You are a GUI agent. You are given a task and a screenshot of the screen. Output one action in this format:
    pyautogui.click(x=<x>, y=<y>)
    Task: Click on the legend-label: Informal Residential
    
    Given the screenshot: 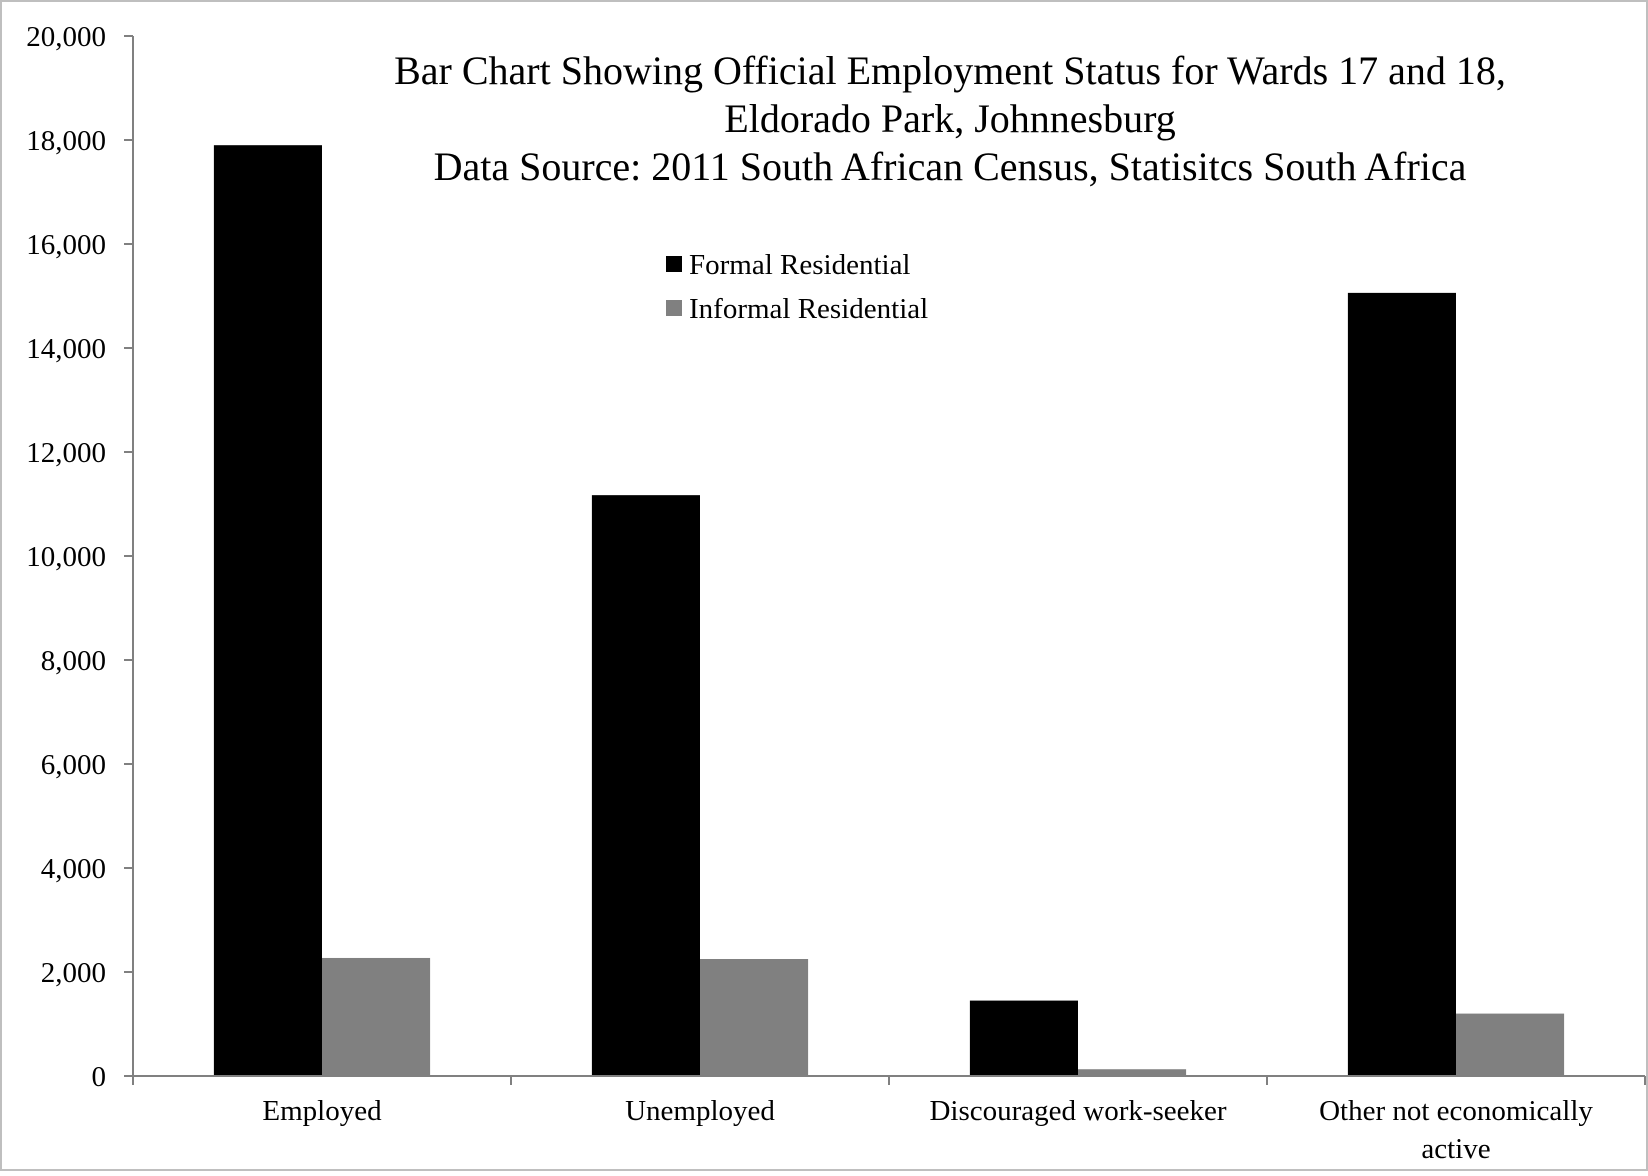 What is the action you would take?
    pyautogui.click(x=808, y=309)
    